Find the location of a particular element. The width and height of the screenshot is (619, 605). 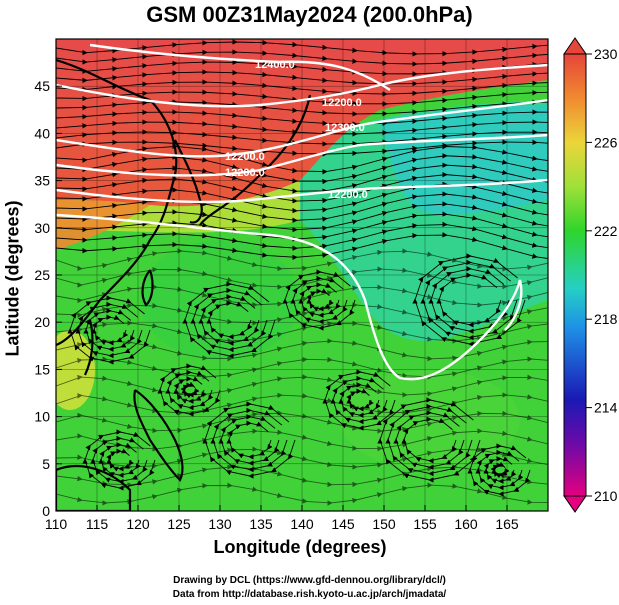

contour-12200-a is located at coordinates (302, 128).